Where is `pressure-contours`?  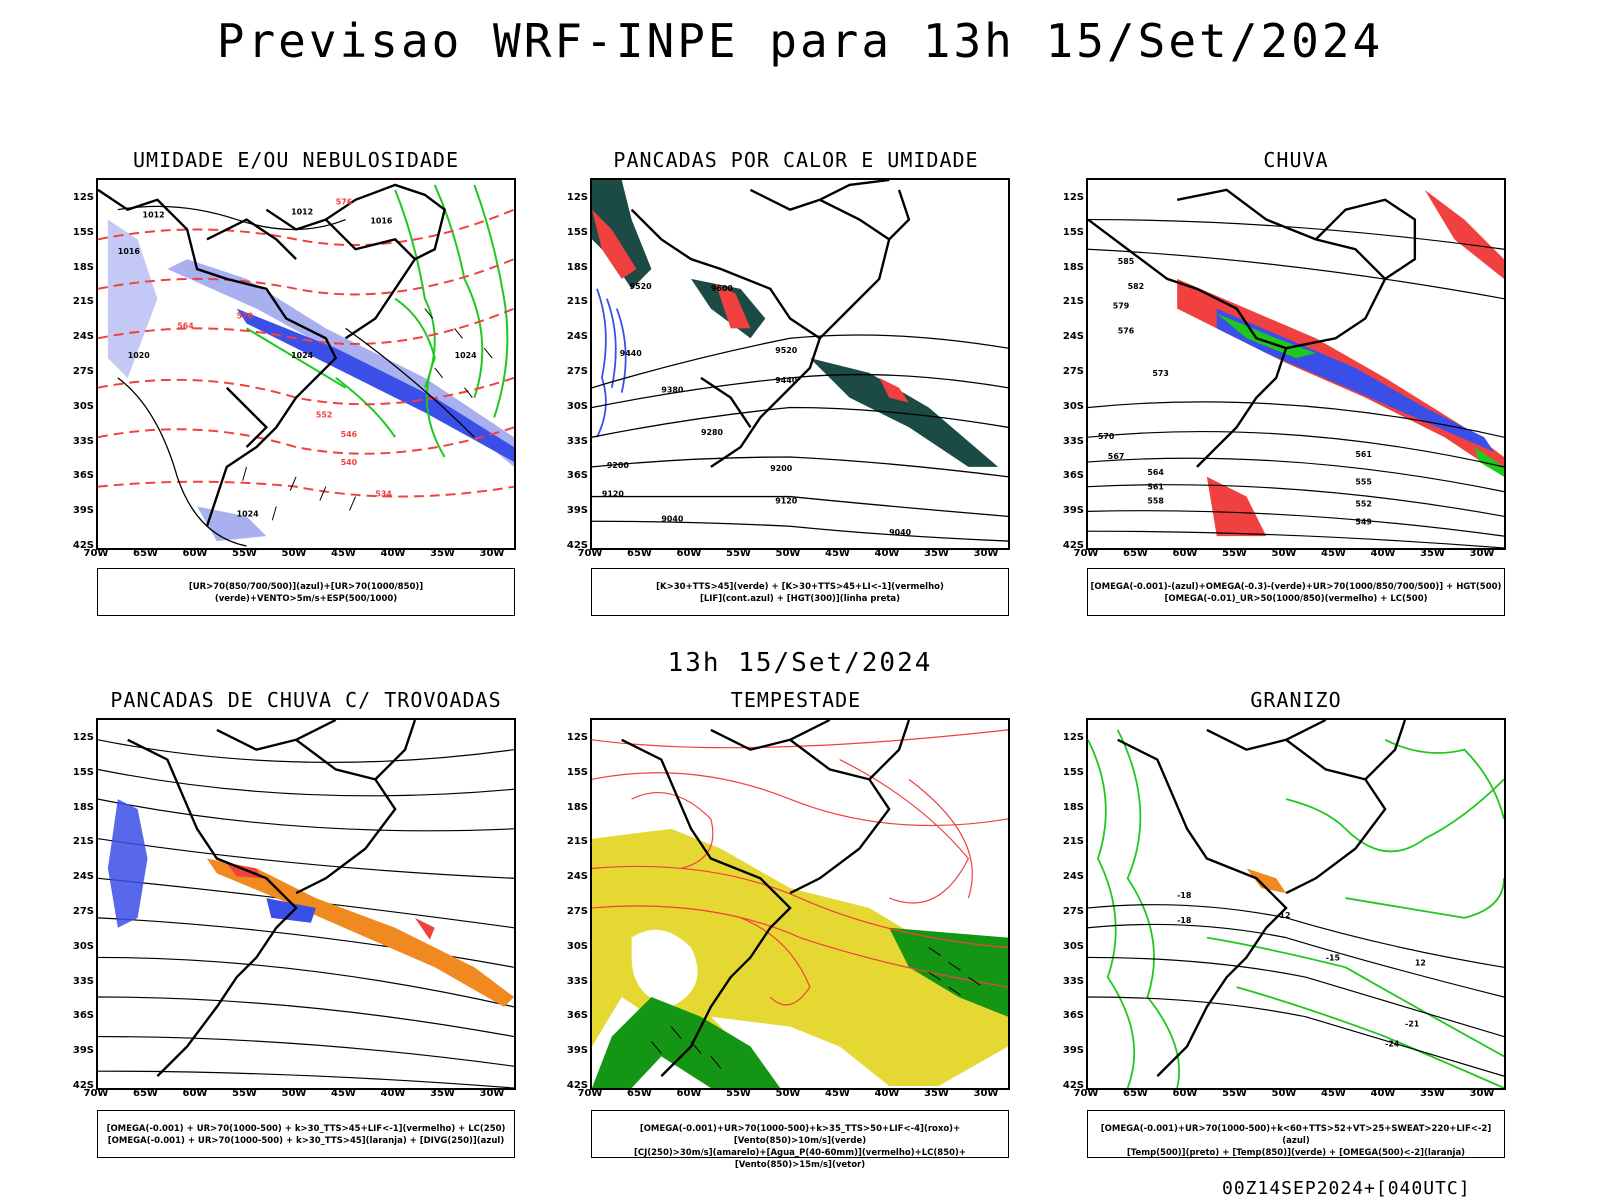
pressure-contours is located at coordinates (296, 376).